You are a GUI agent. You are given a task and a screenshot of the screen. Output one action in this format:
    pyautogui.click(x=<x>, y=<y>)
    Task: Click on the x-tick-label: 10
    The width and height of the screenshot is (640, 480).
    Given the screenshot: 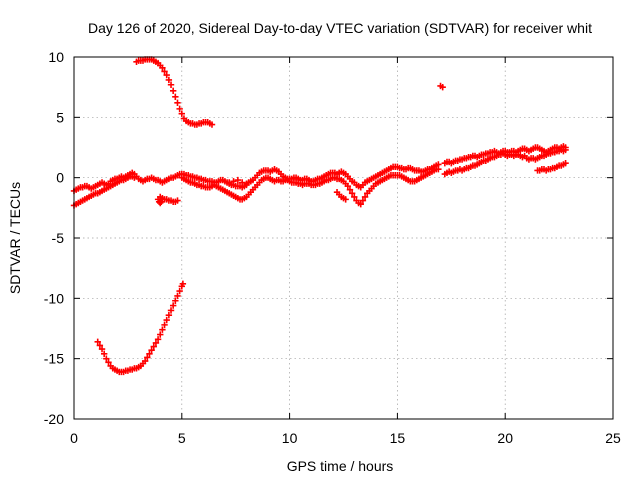 What is the action you would take?
    pyautogui.click(x=290, y=438)
    